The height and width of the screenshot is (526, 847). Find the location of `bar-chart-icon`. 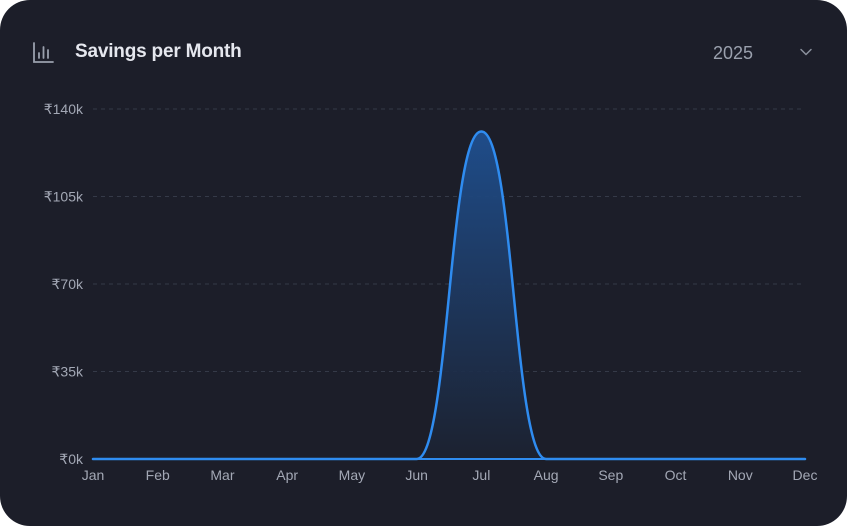

bar-chart-icon is located at coordinates (43, 52).